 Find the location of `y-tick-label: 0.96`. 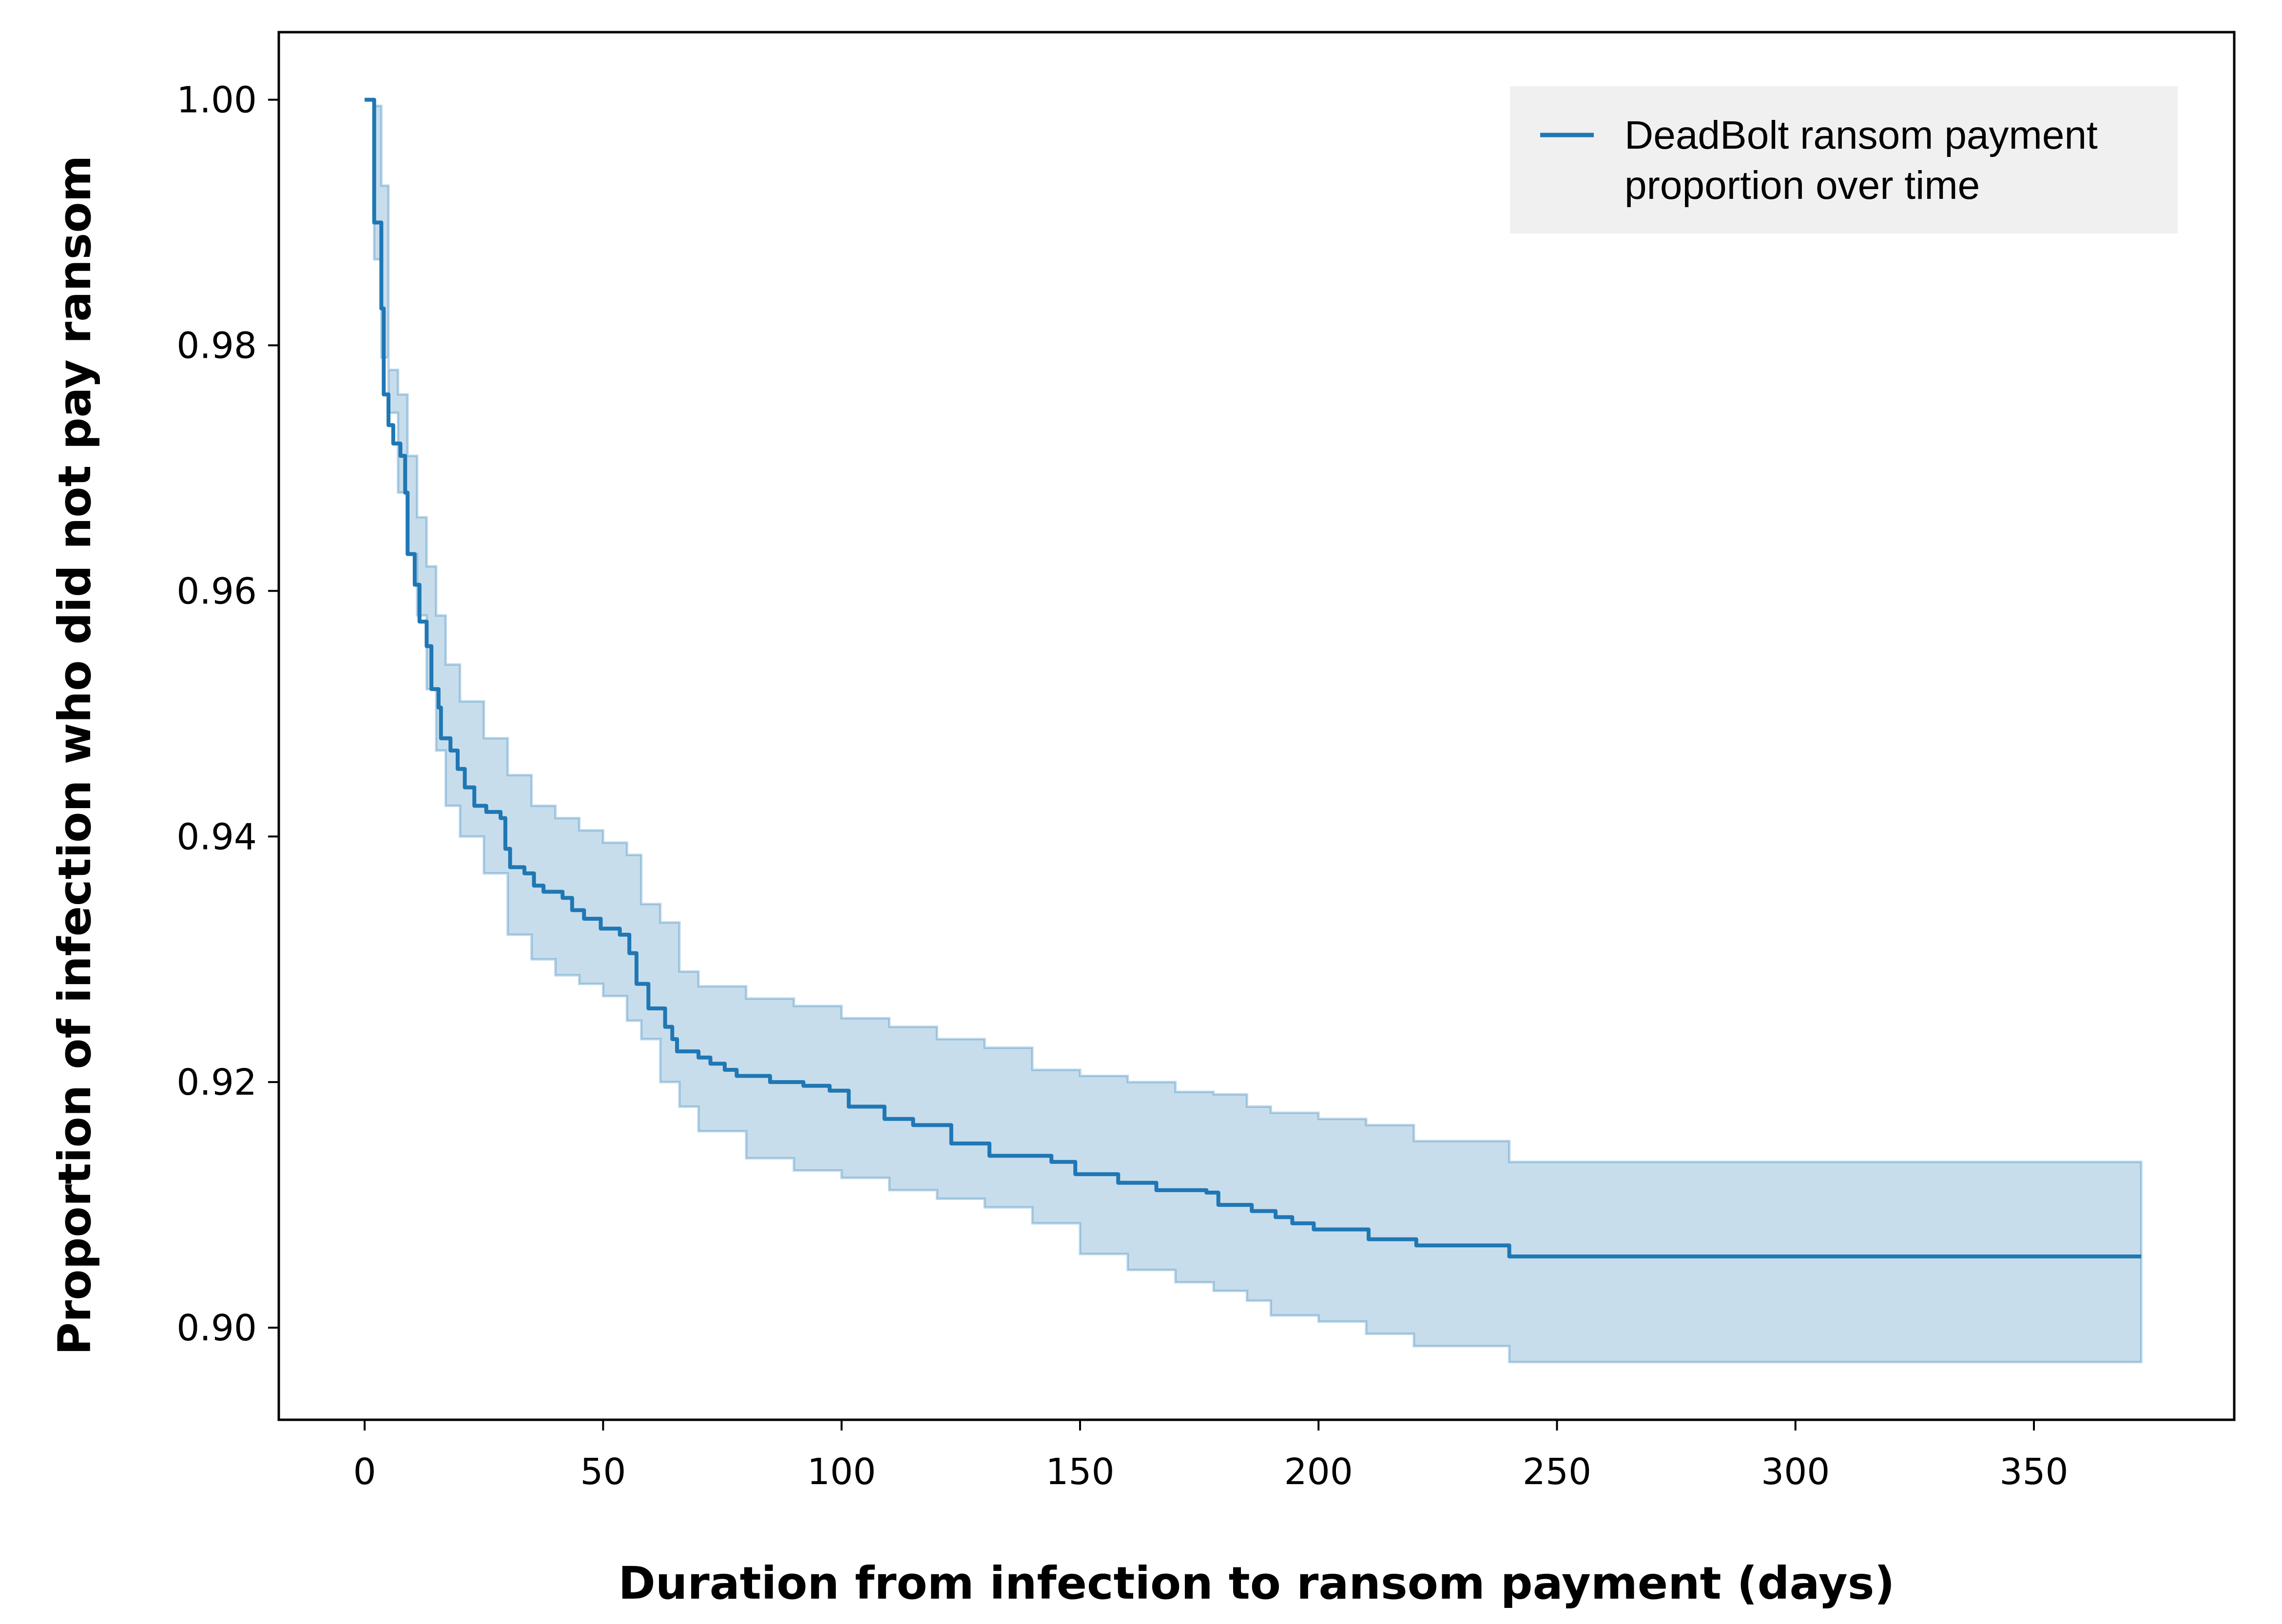

y-tick-label: 0.96 is located at coordinates (216, 591).